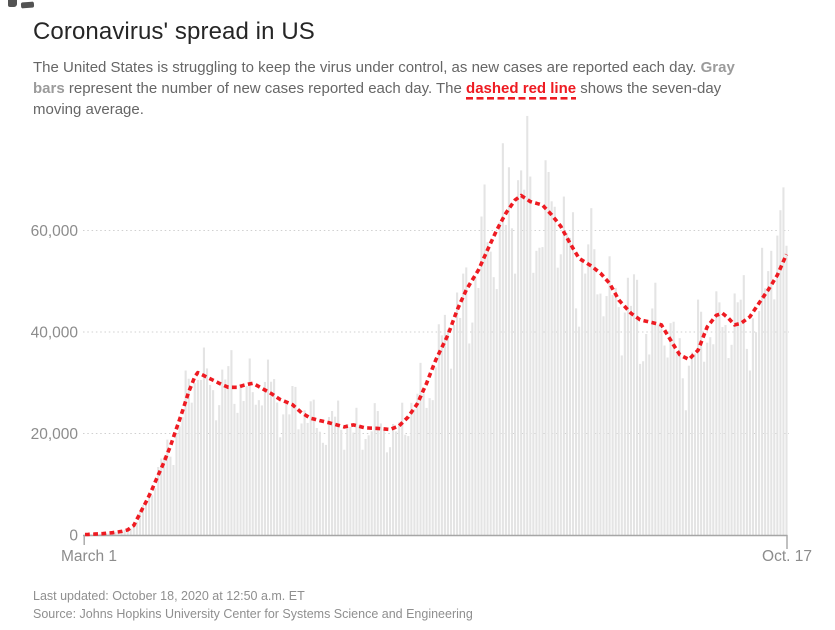 The image size is (835, 630). What do you see at coordinates (22, 4) in the screenshot?
I see `clipped-glyph-artifact` at bounding box center [22, 4].